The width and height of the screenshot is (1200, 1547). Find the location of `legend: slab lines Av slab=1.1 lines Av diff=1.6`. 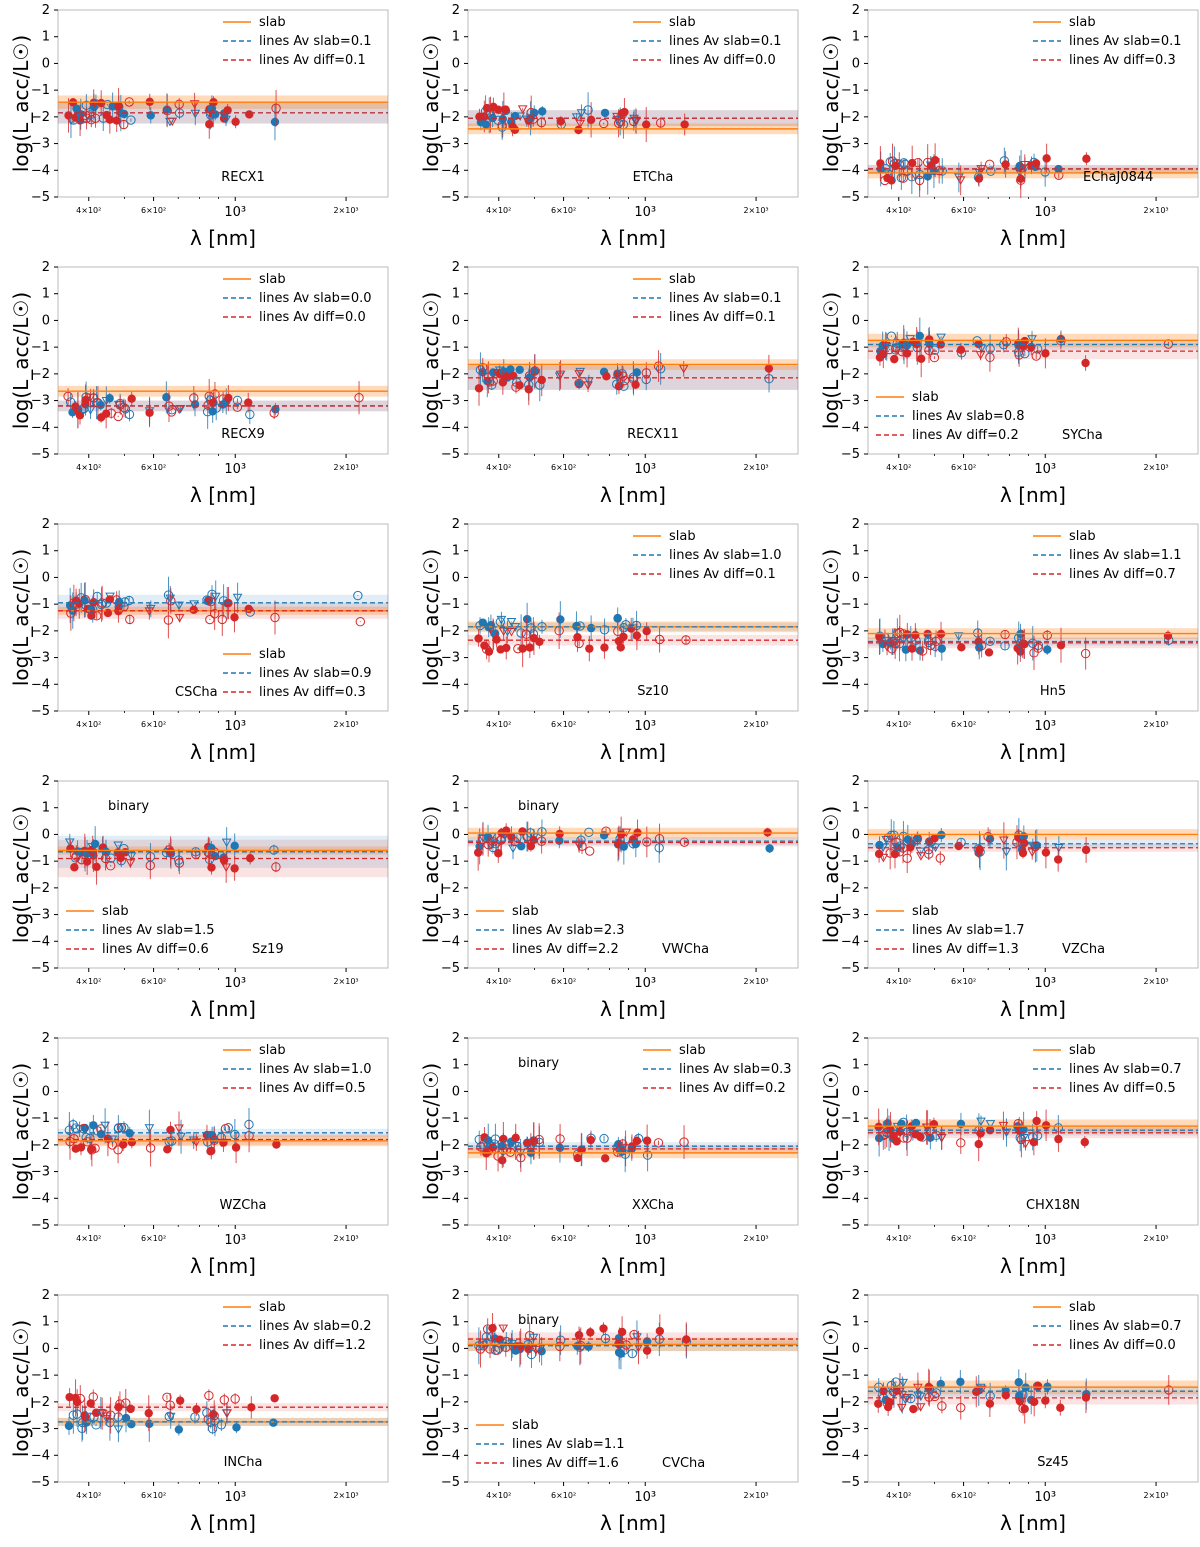

legend: slab lines Av slab=1.1 lines Av diff=1.6 is located at coordinates (550, 1444).